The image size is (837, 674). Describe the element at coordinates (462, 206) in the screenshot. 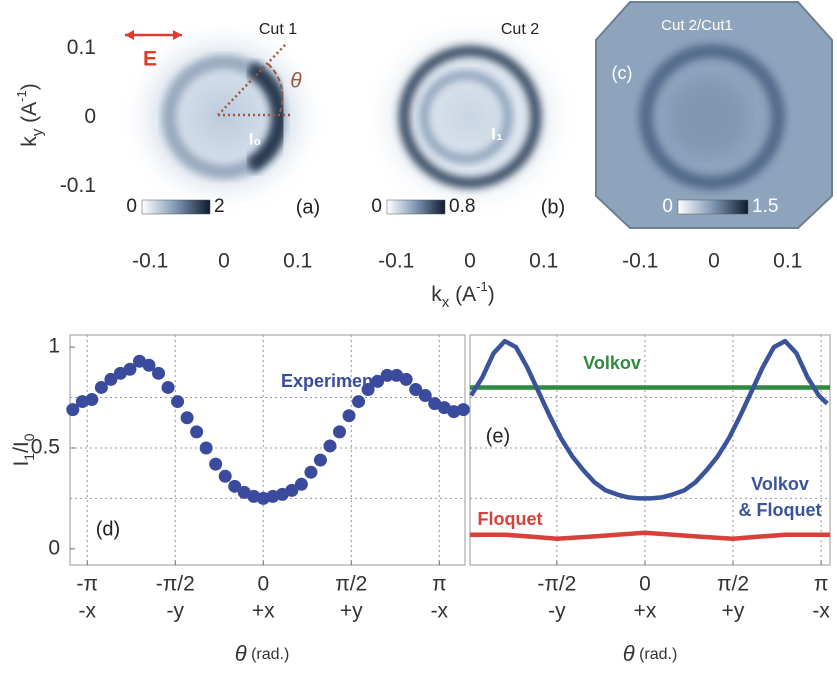

I see `colorbar-tick-label: 0.8` at that location.